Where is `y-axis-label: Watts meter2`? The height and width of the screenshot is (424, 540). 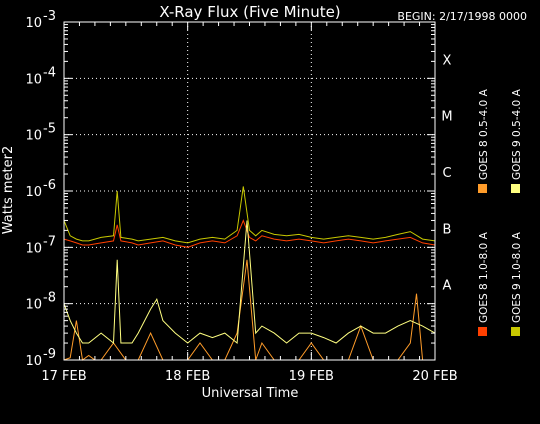 y-axis-label: Watts meter2 is located at coordinates (8, 190).